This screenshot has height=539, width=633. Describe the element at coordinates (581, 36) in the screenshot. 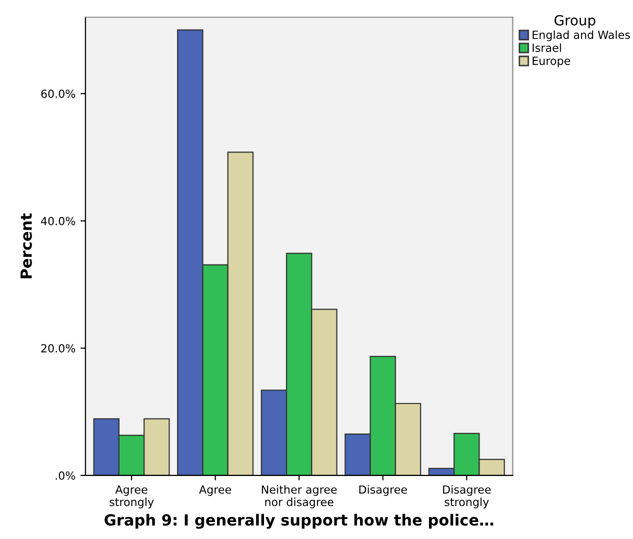

I see `legend-label: Englad and Wales` at that location.